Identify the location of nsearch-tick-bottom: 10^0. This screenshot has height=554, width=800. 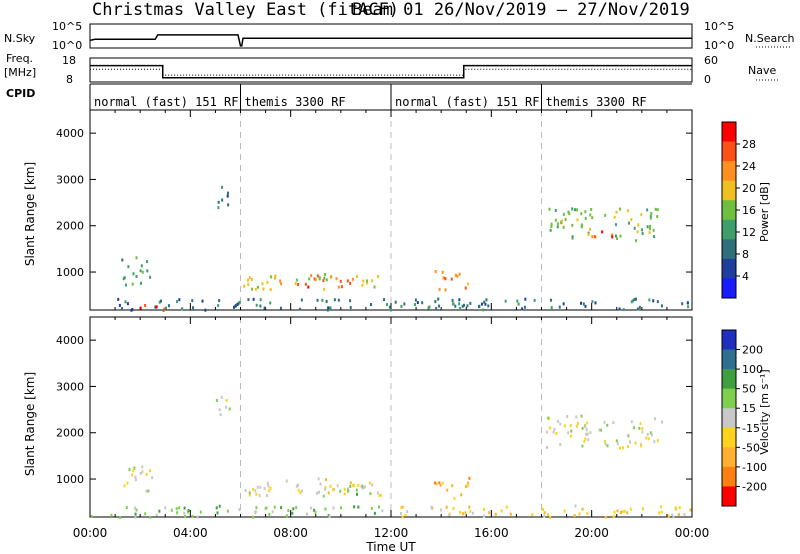
(719, 45).